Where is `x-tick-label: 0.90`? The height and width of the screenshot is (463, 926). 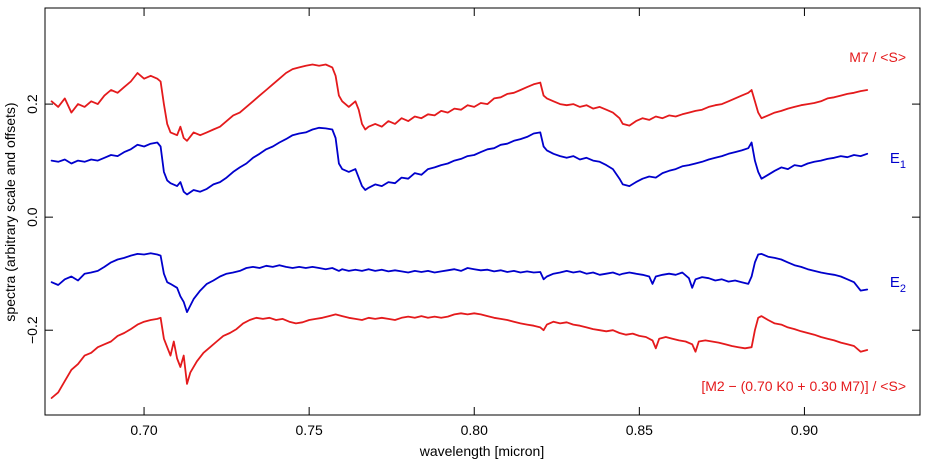 x-tick-label: 0.90 is located at coordinates (804, 430).